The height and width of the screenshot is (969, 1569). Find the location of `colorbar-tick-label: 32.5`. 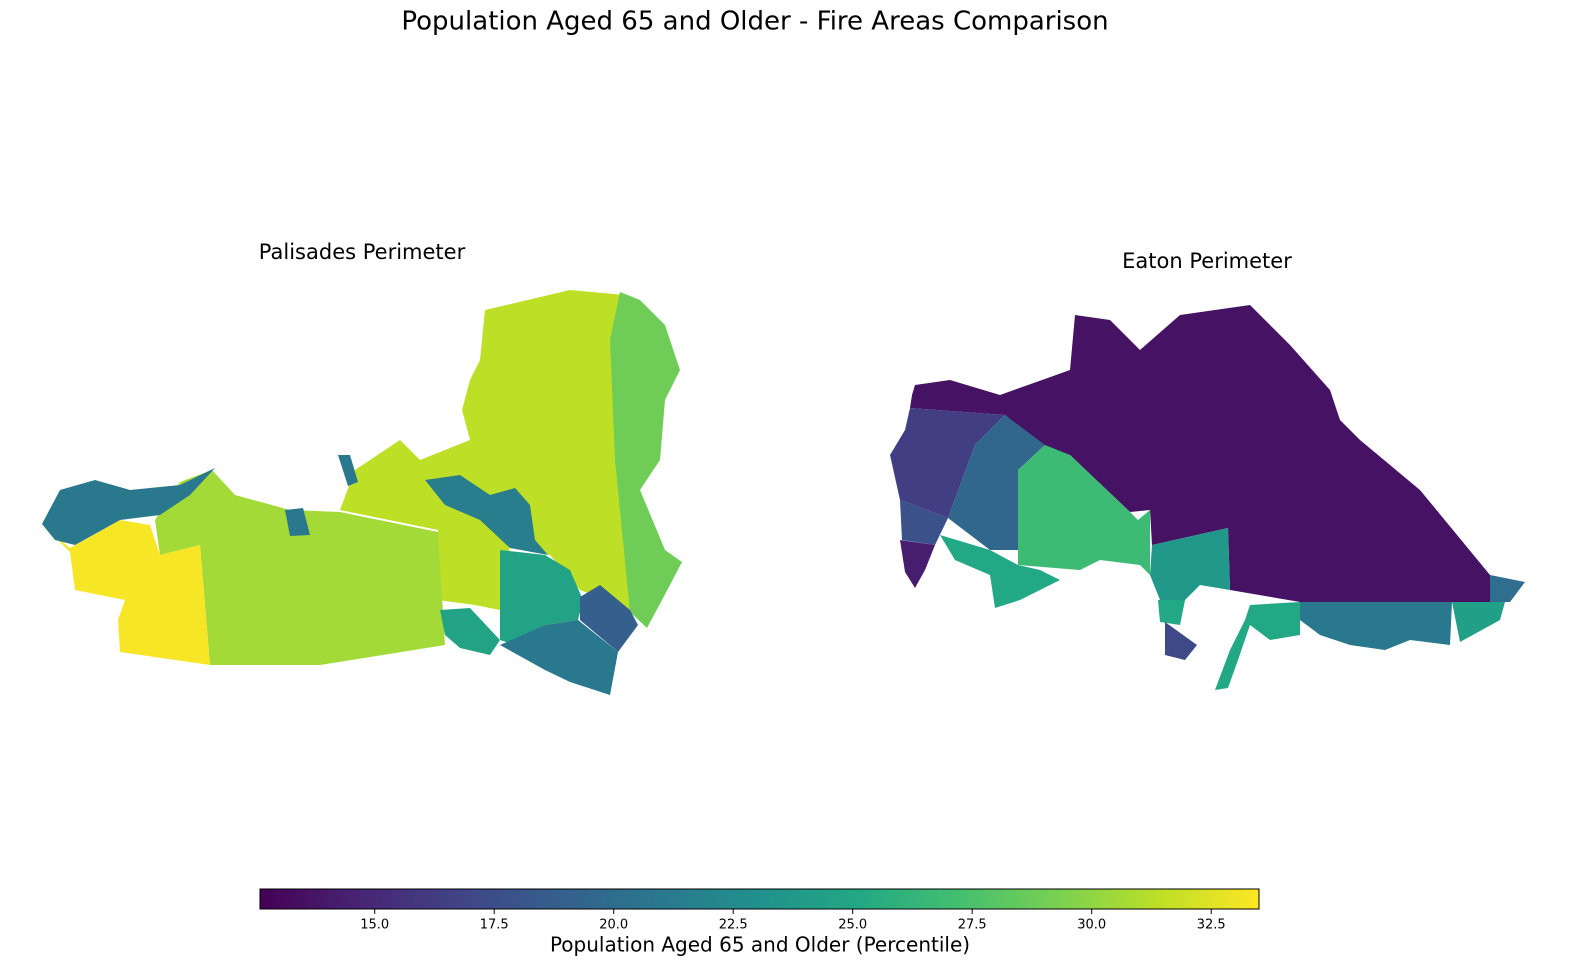

colorbar-tick-label: 32.5 is located at coordinates (1211, 925).